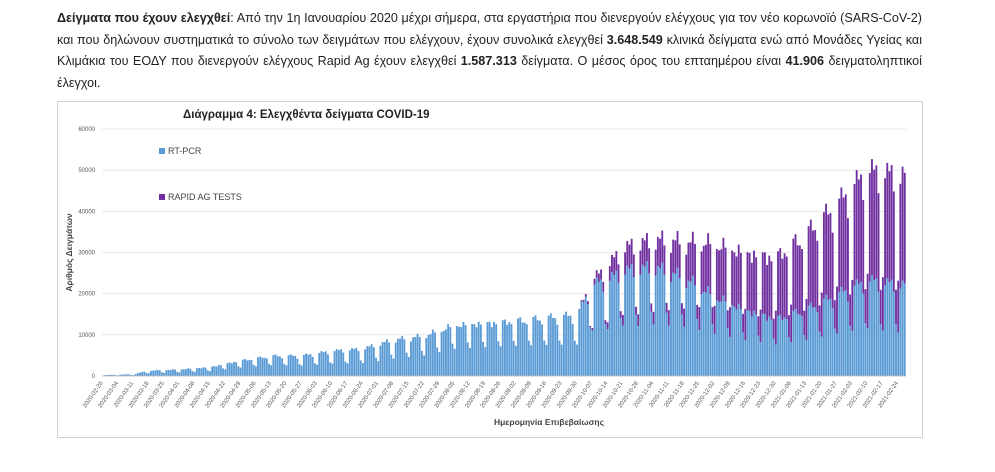 Image resolution: width=995 pixels, height=472 pixels. What do you see at coordinates (144, 18) in the screenshot?
I see `summary-lead: Δείγματα που έχουν ελεγχθεί` at bounding box center [144, 18].